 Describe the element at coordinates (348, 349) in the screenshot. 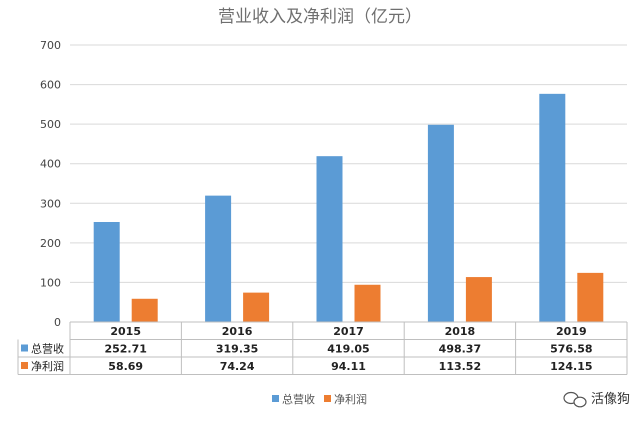

I see `data-label: 419.05` at that location.